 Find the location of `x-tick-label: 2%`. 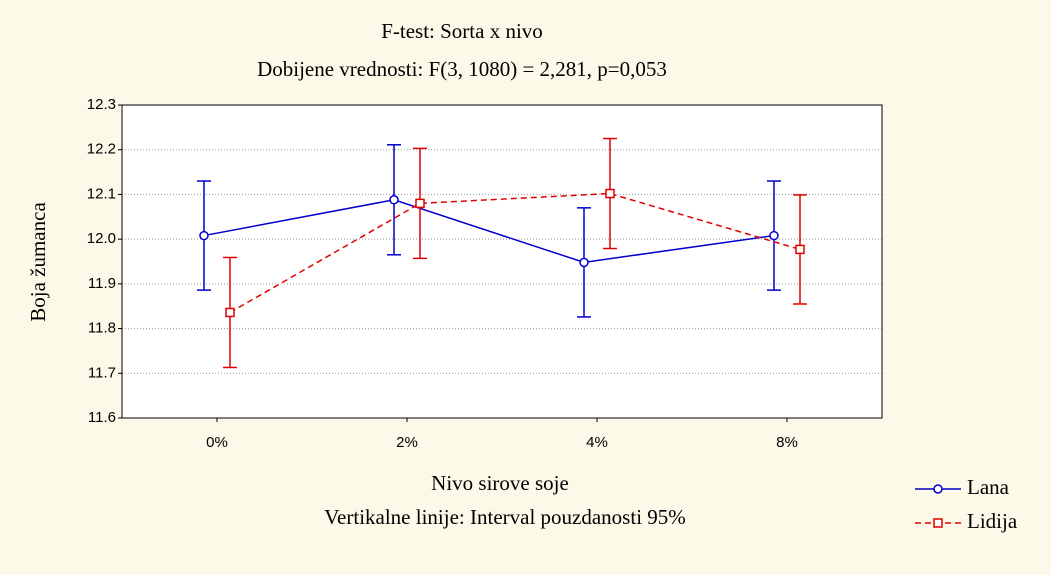

x-tick-label: 2% is located at coordinates (407, 442).